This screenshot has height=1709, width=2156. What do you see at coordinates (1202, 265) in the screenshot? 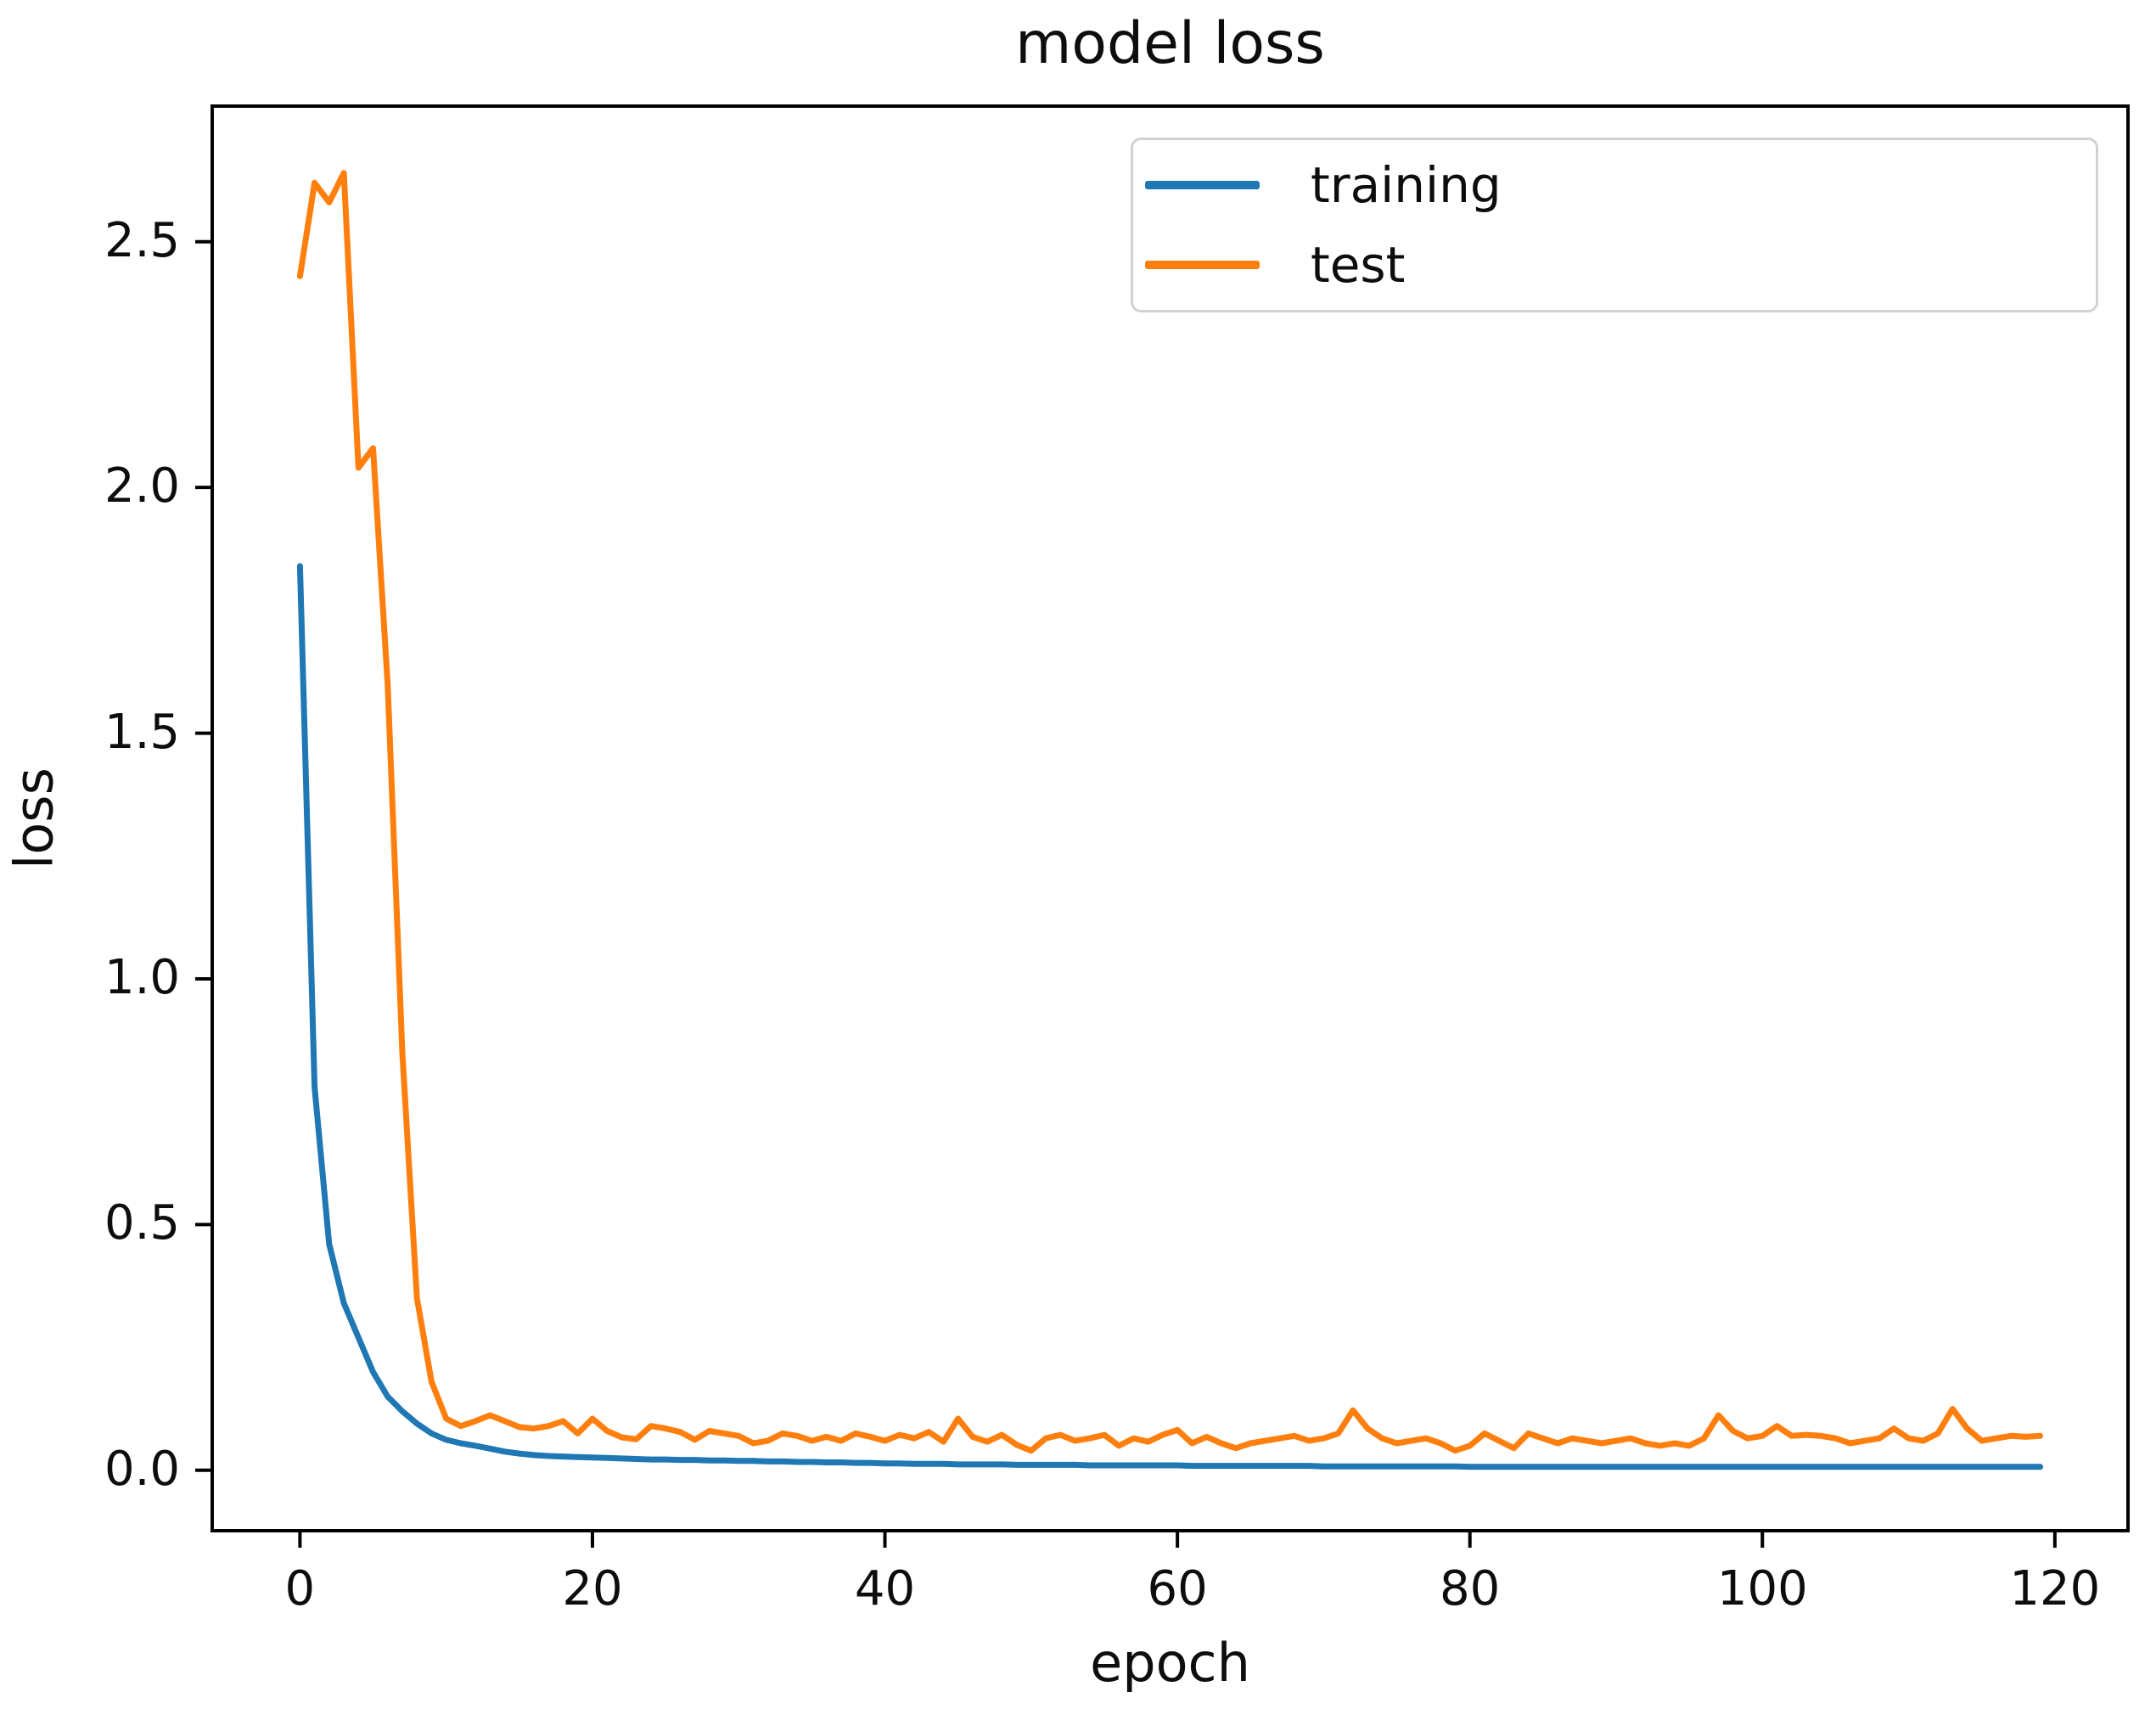
I see `test-line-swatch` at bounding box center [1202, 265].